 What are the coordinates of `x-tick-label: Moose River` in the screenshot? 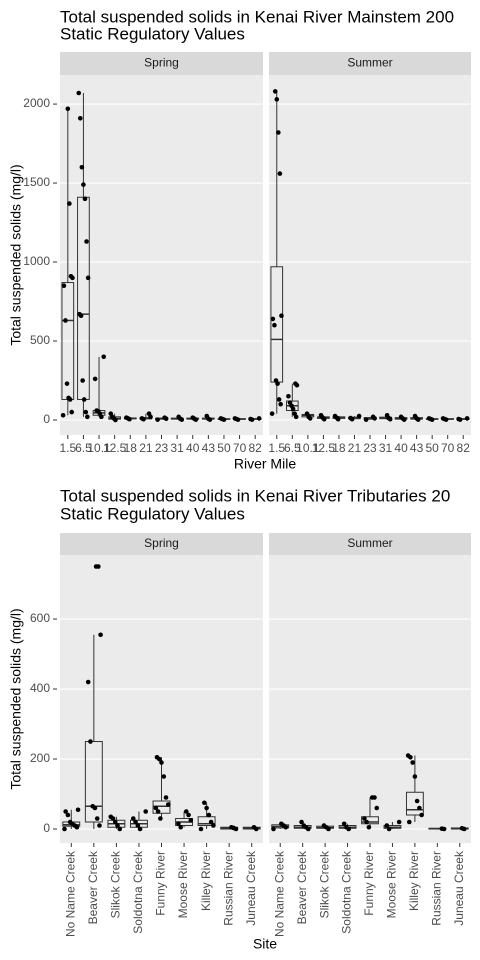 It's located at (392, 884).